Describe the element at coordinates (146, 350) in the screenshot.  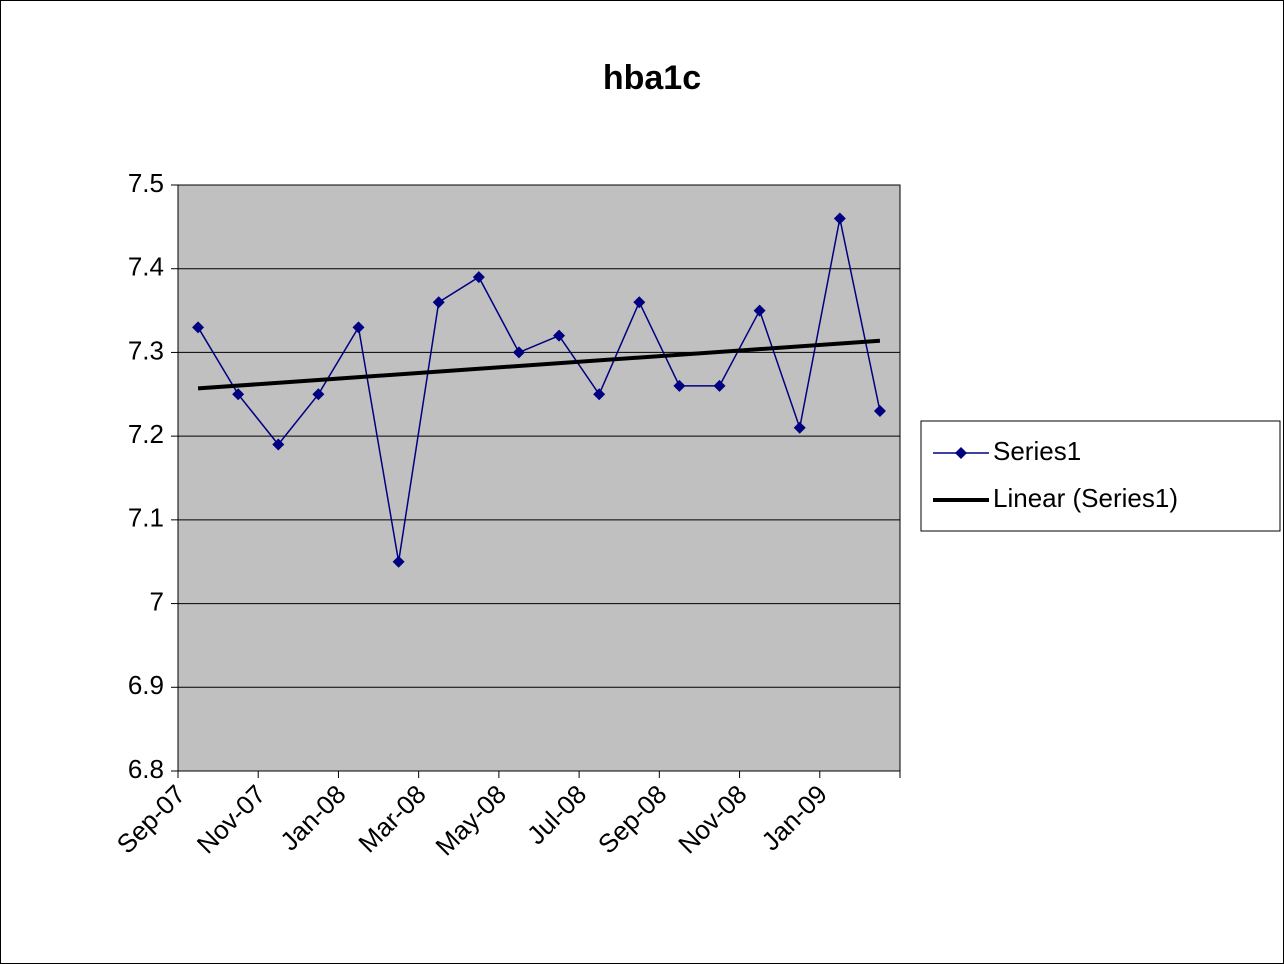
I see `y-tick-label: 7.3` at that location.